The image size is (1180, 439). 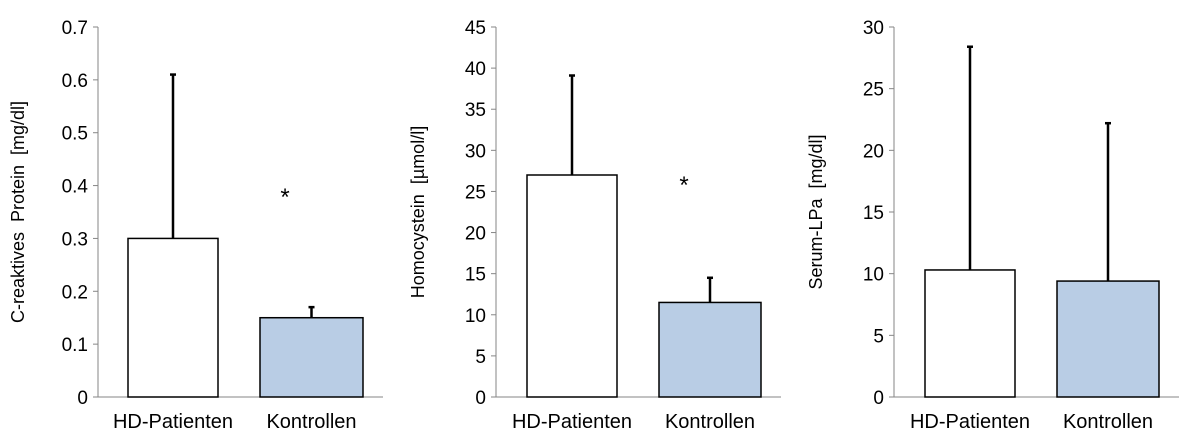 I want to click on y-tick-label: 0.7, so click(x=75, y=28).